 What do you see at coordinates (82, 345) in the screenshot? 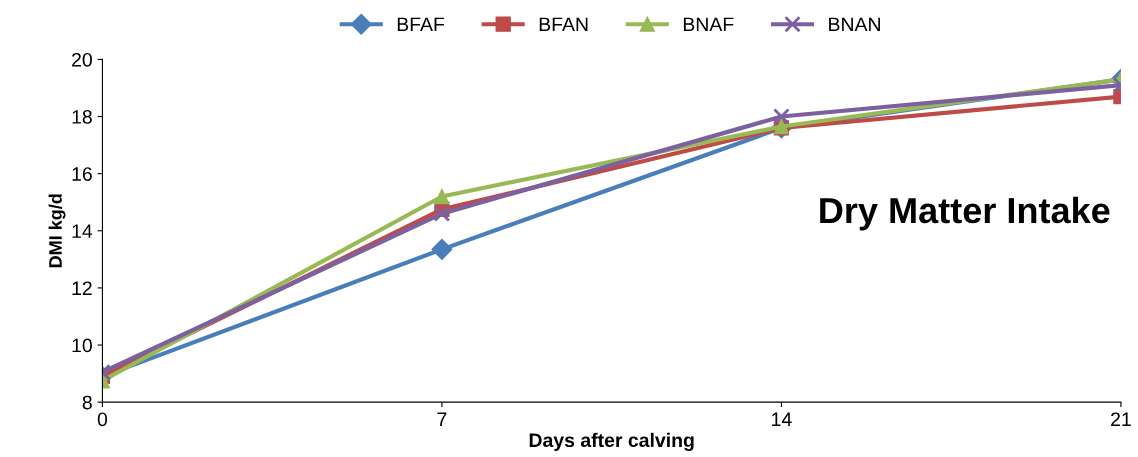
I see `y-tick-label: 10` at bounding box center [82, 345].